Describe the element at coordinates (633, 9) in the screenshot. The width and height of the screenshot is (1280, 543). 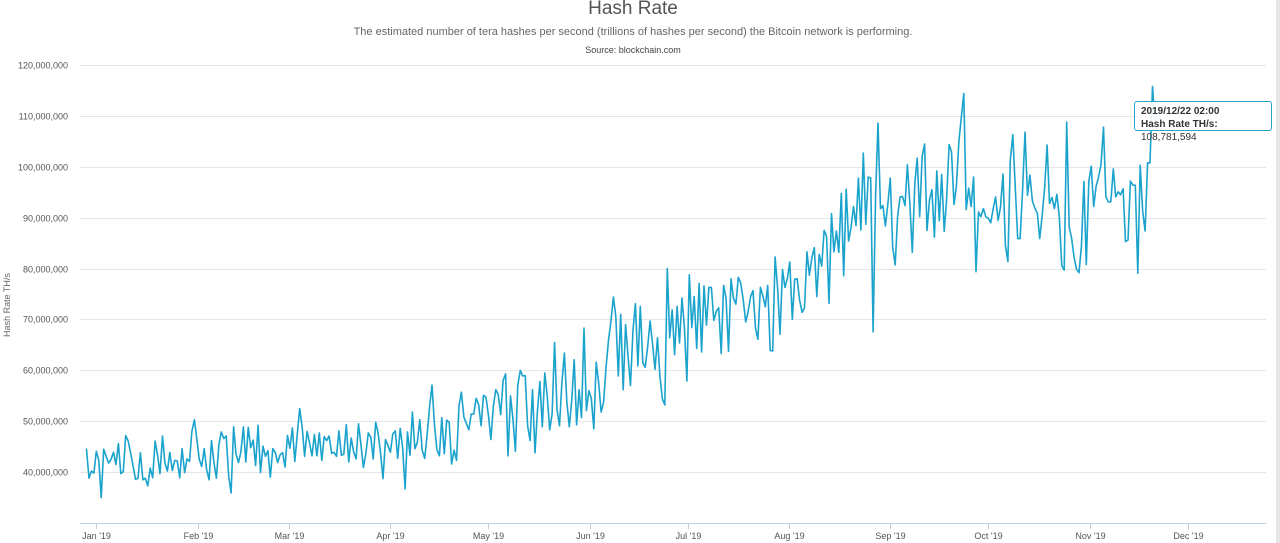
I see `chart-title: Hash Rate` at that location.